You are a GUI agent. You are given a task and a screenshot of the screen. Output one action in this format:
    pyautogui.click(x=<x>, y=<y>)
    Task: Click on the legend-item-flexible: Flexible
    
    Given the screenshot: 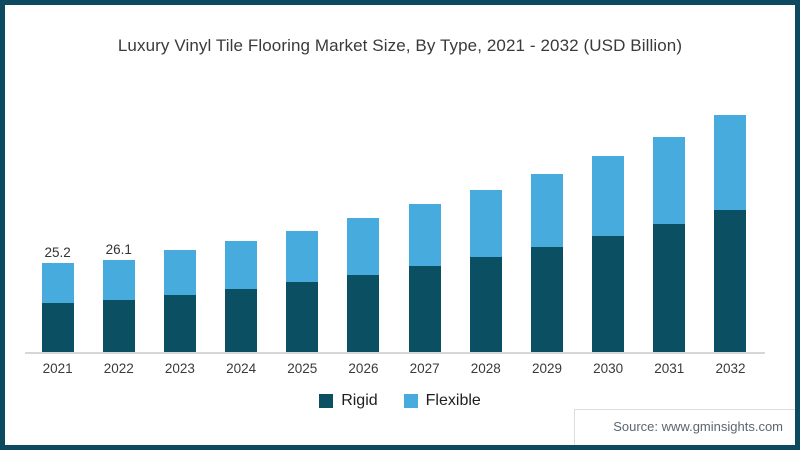 What is the action you would take?
    pyautogui.click(x=442, y=401)
    